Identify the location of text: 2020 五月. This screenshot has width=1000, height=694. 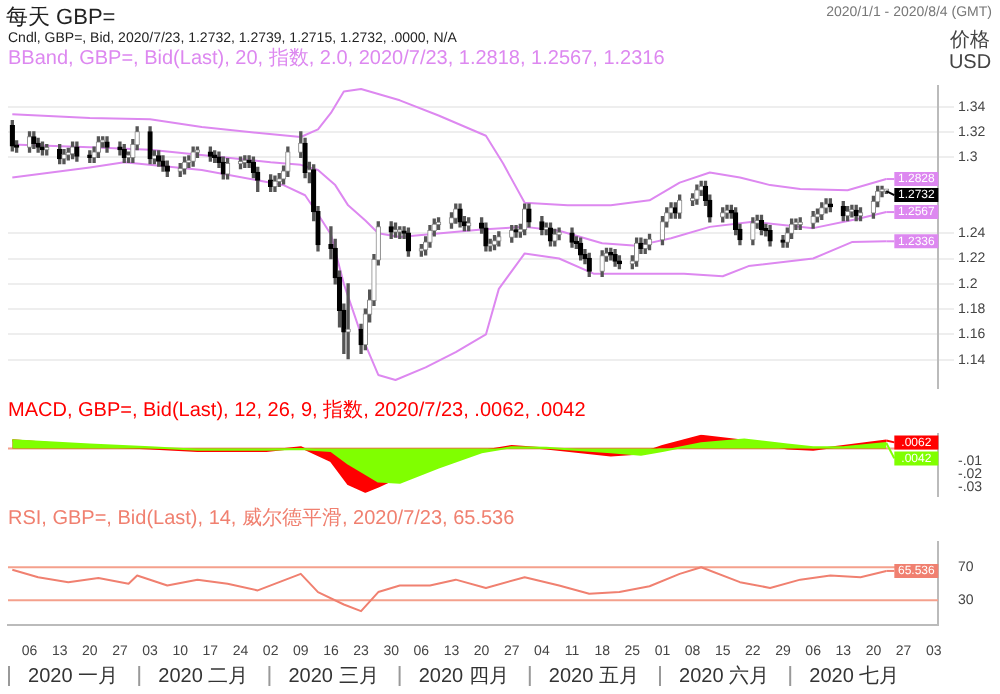
(593, 676).